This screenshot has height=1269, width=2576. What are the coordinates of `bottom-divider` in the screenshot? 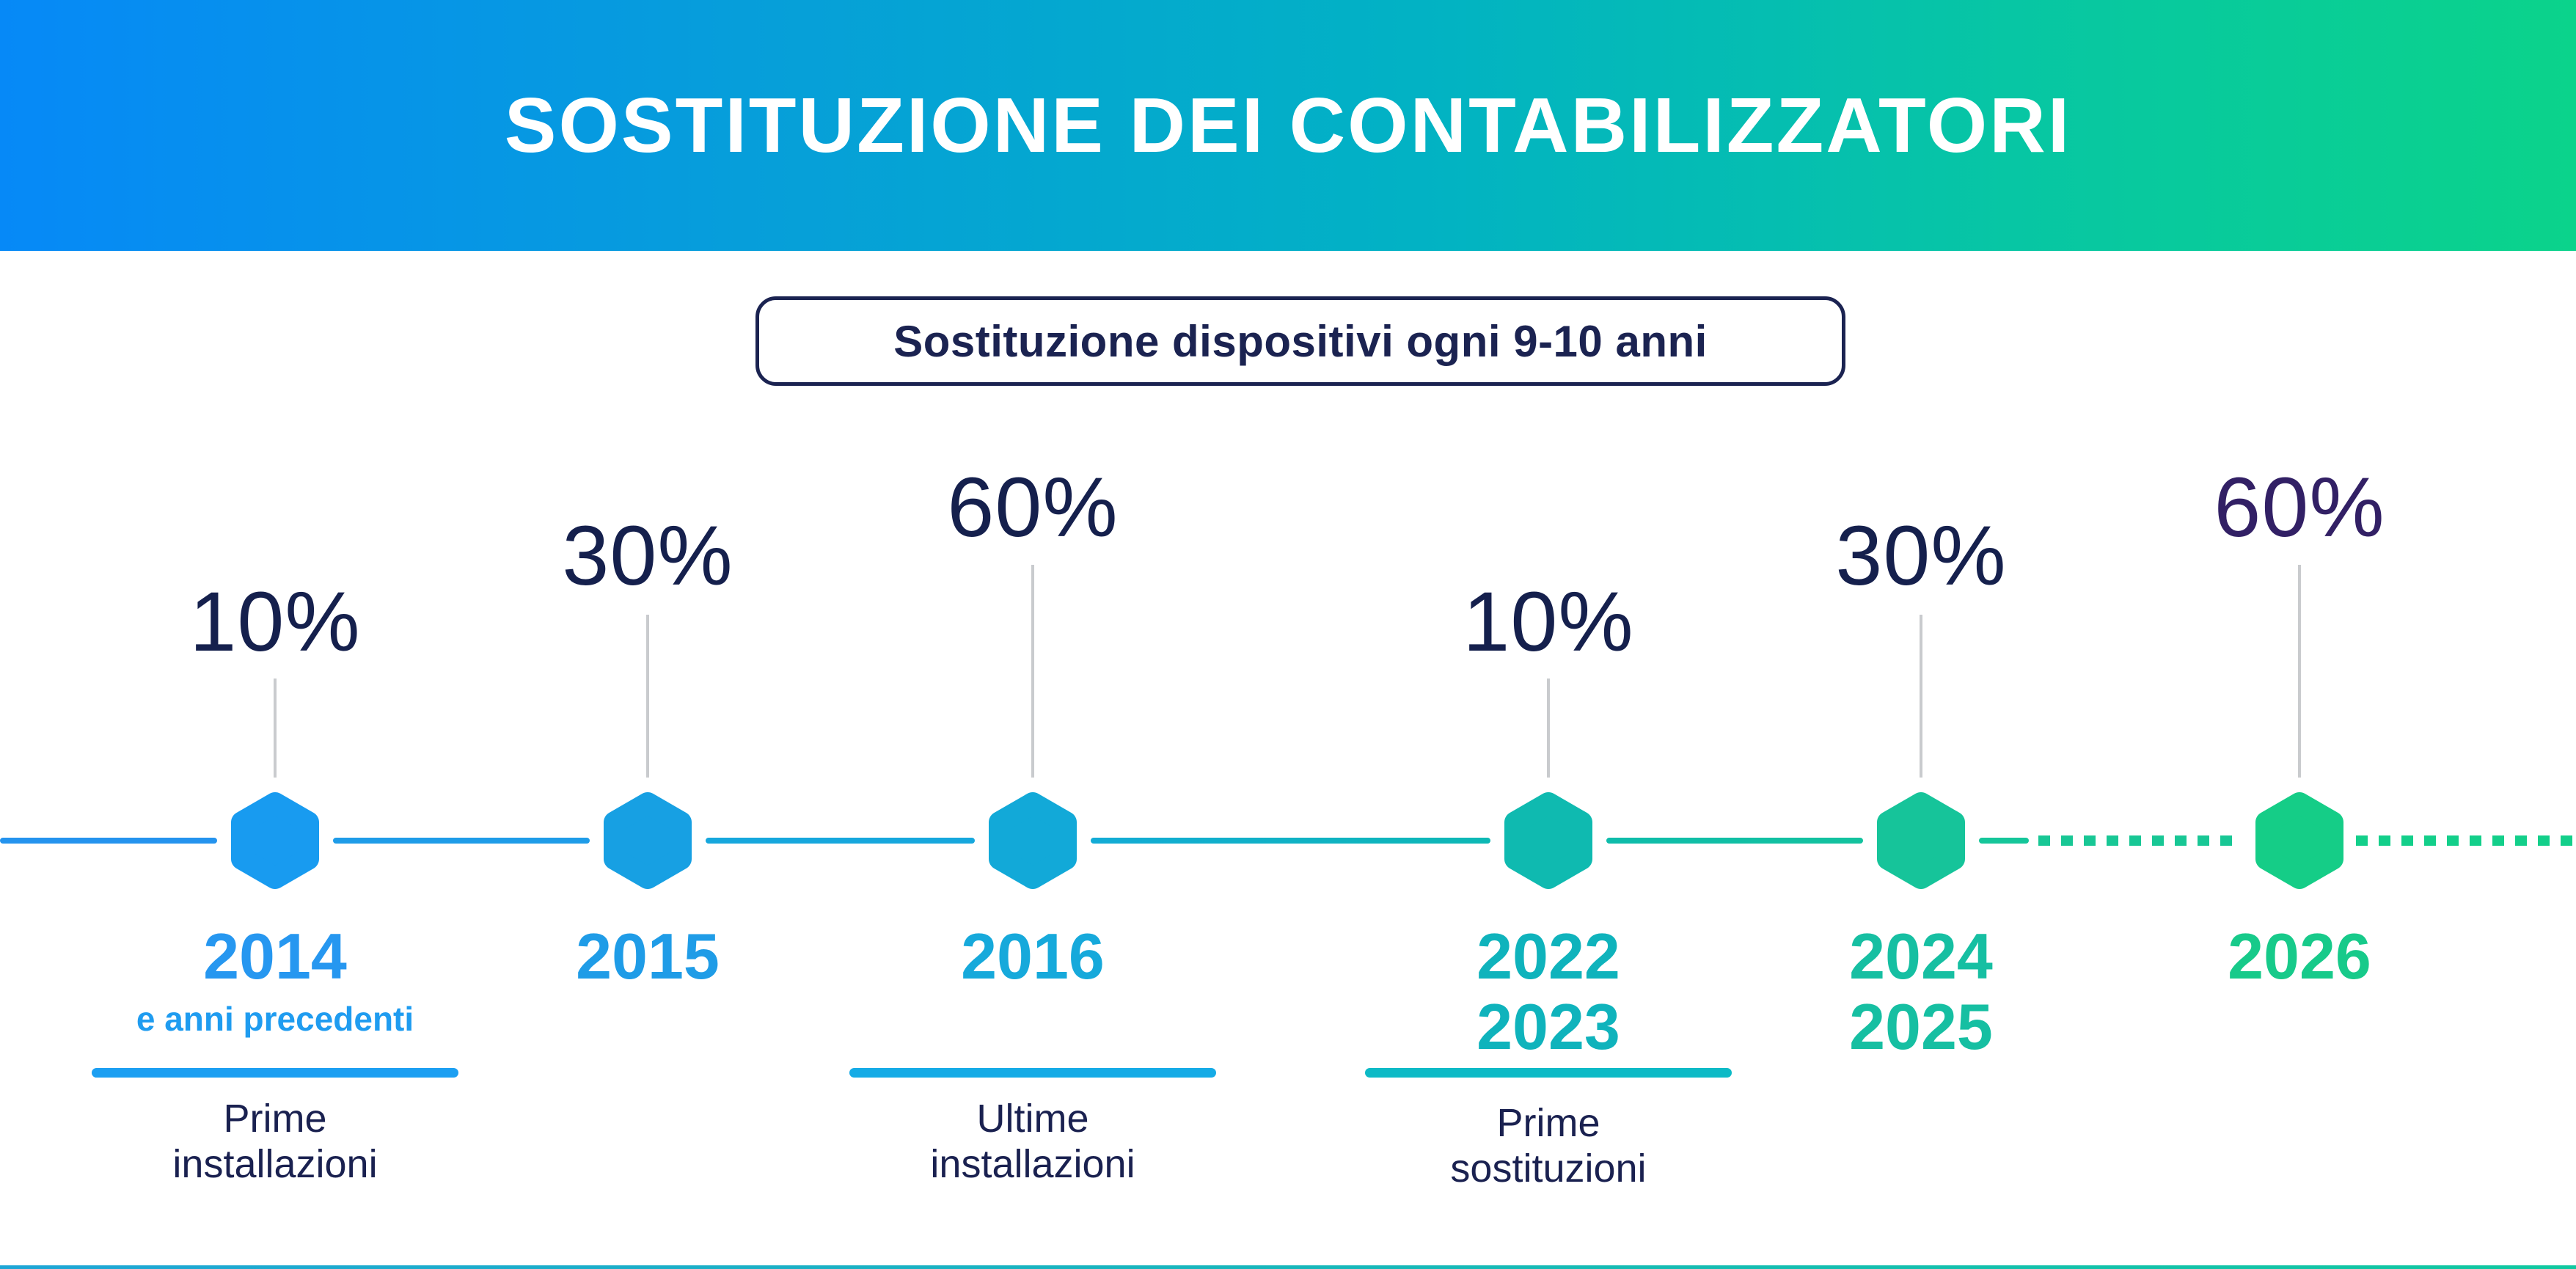 It's located at (1288, 1267).